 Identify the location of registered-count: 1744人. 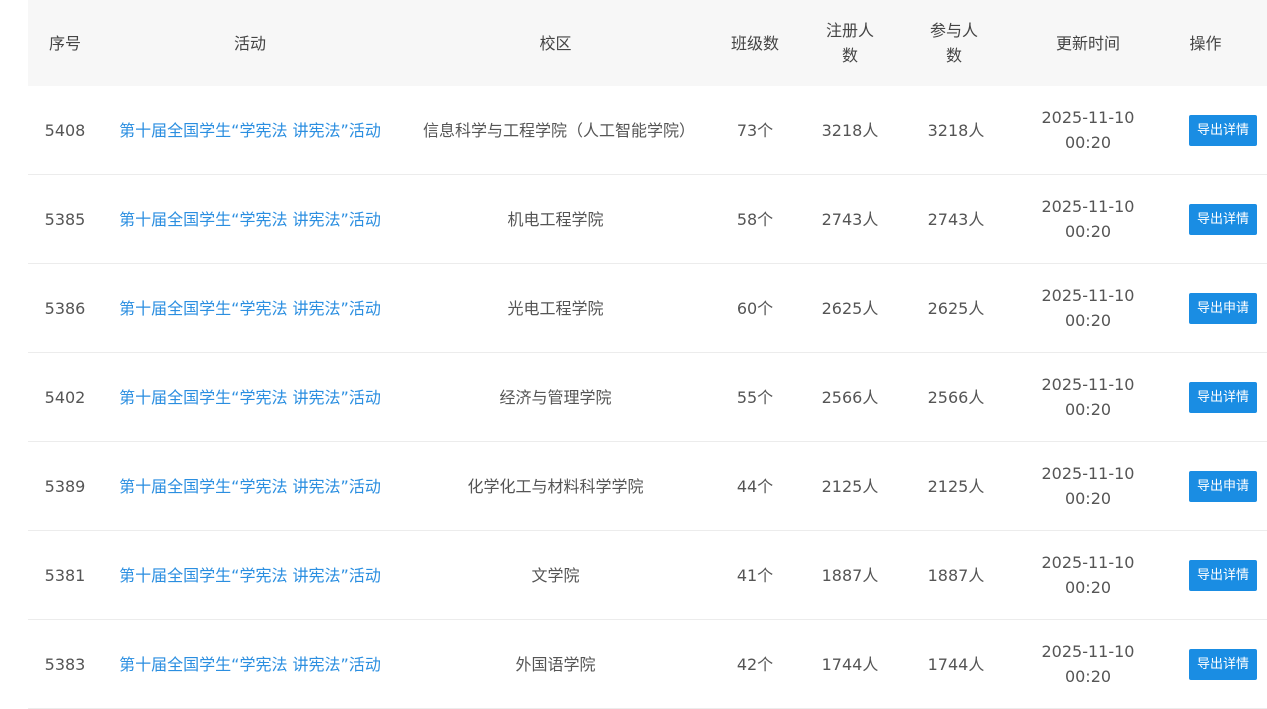
(850, 664).